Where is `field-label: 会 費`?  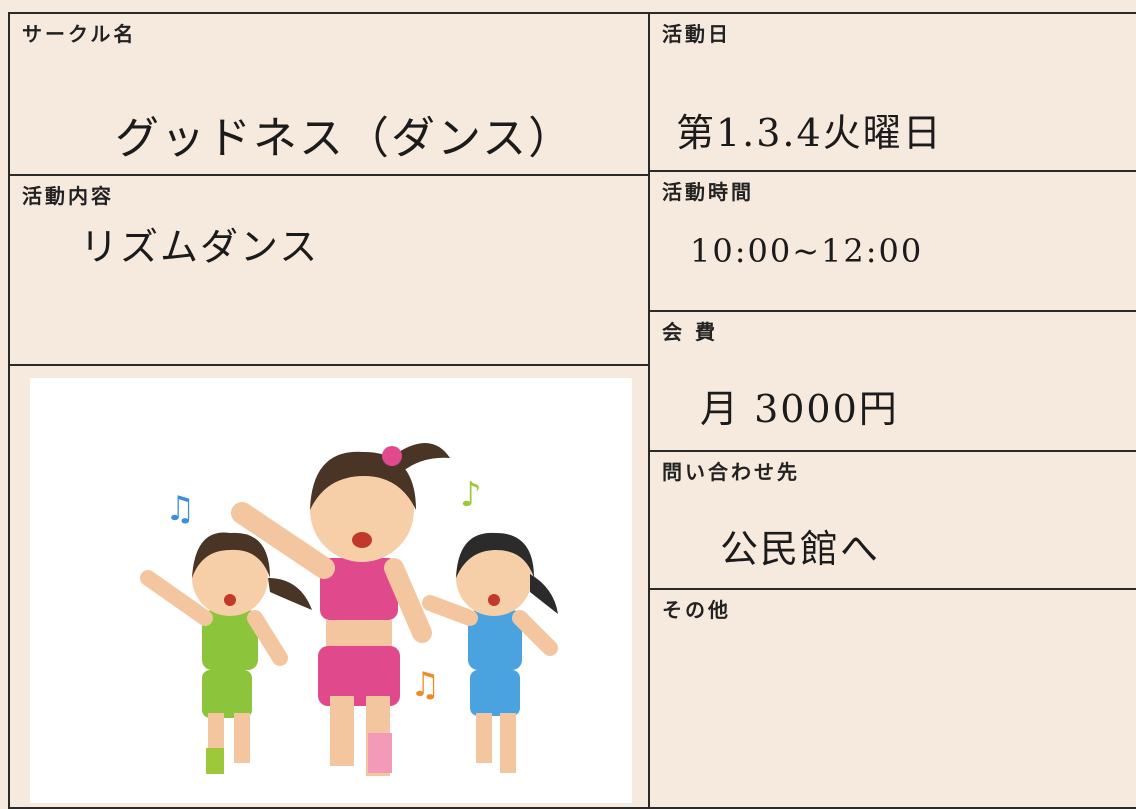
field-label: 会 費 is located at coordinates (690, 332).